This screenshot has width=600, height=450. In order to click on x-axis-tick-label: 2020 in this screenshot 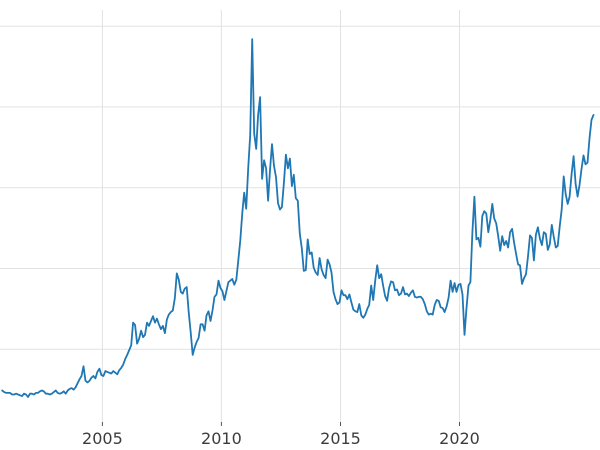, I will do `click(459, 438)`.